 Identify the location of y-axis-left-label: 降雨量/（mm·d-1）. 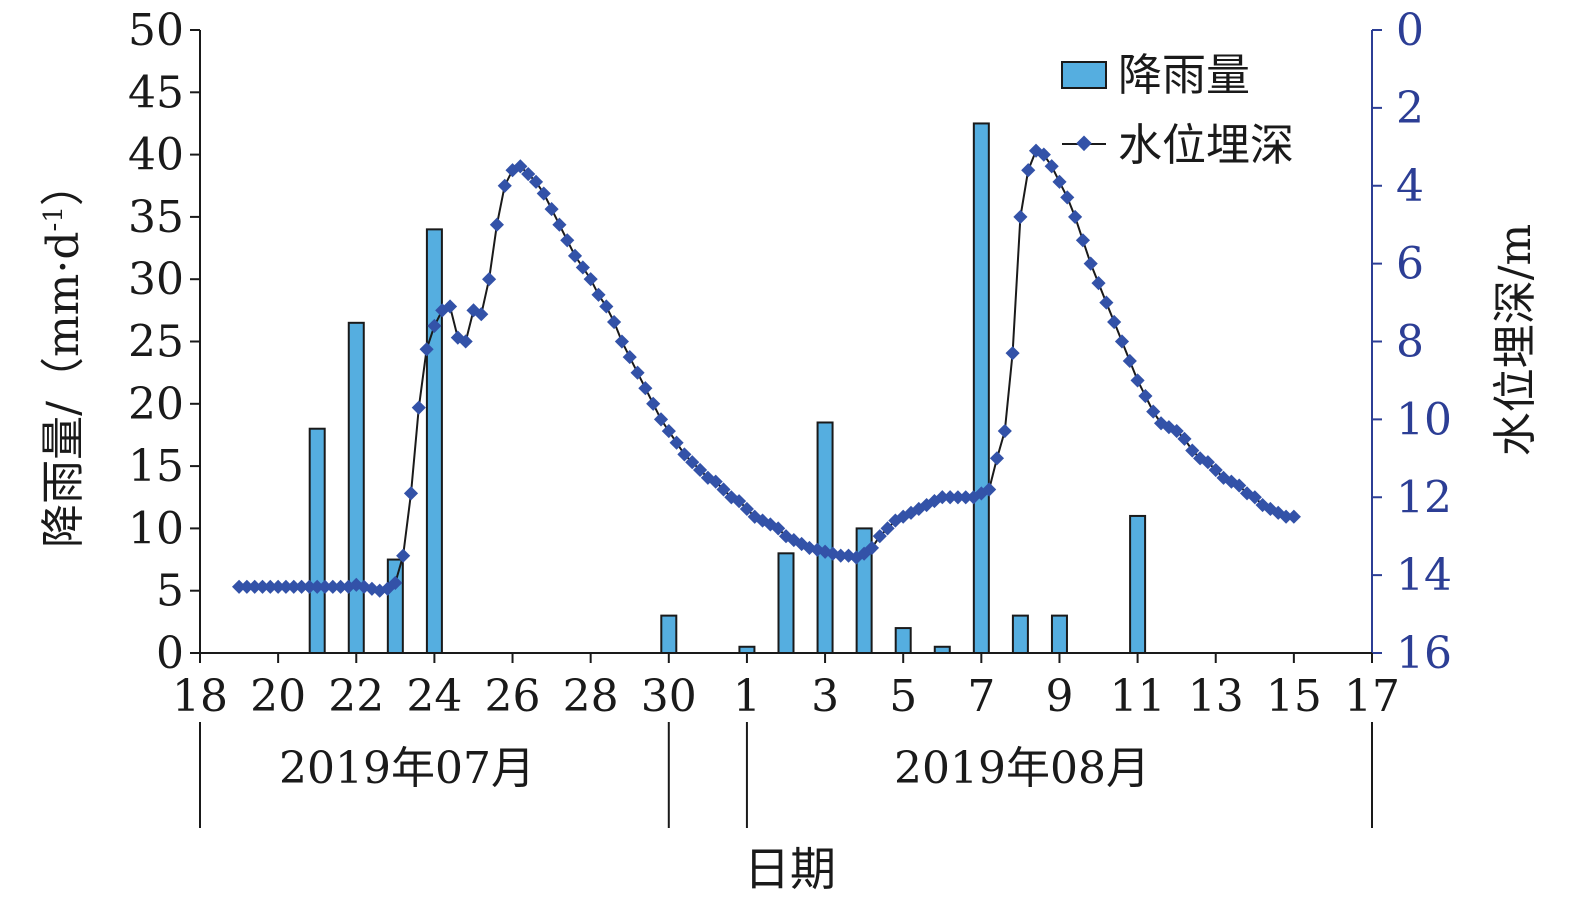
(63, 355).